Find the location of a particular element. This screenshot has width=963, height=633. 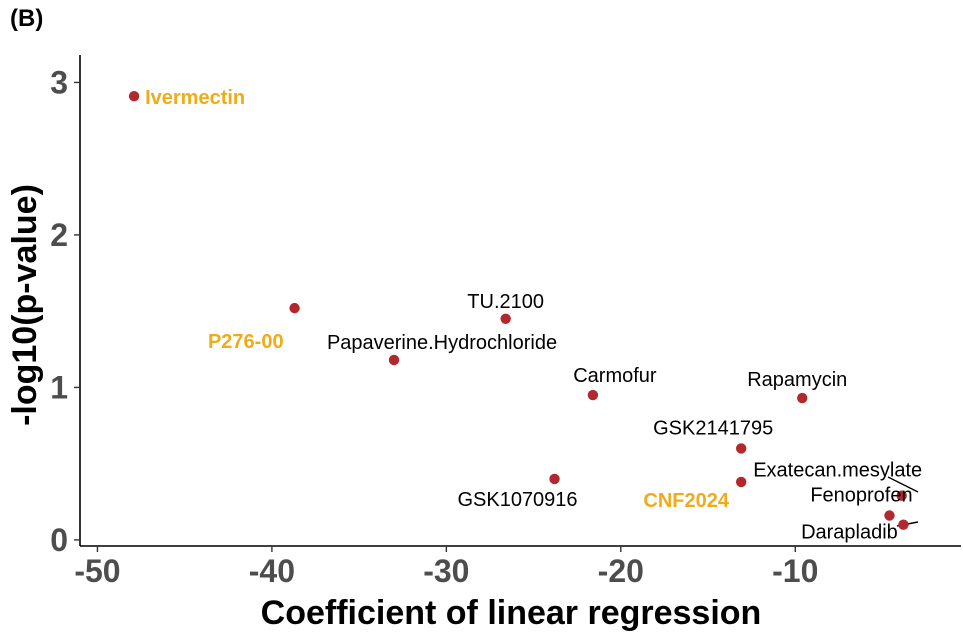

point-label-exatecan-mesylate: Exatecan.mesylate is located at coordinates (837, 471).